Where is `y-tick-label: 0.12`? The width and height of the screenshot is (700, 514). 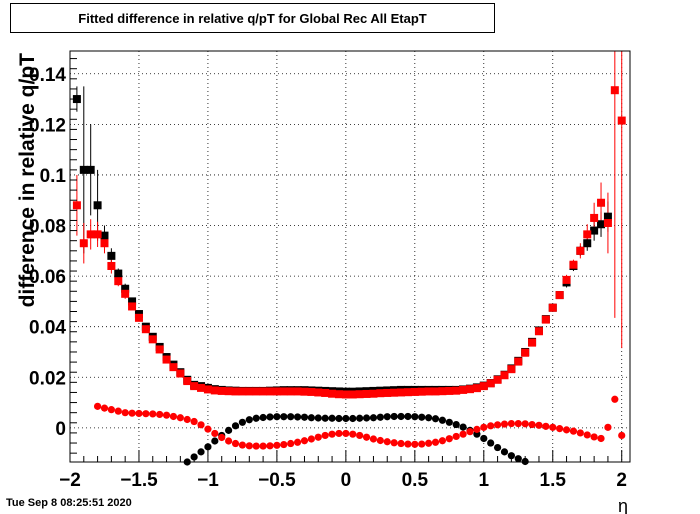 y-tick-label: 0.12 is located at coordinates (47, 125).